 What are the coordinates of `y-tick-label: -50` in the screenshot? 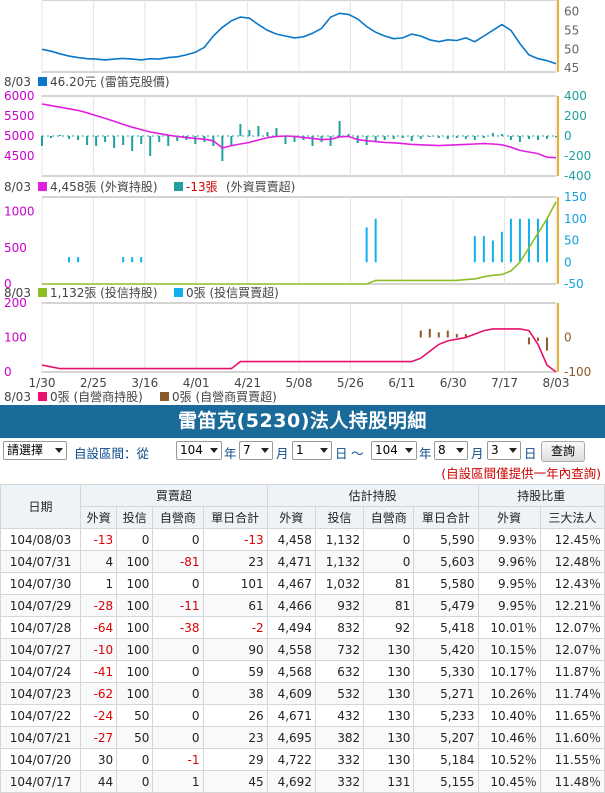 It's located at (574, 284).